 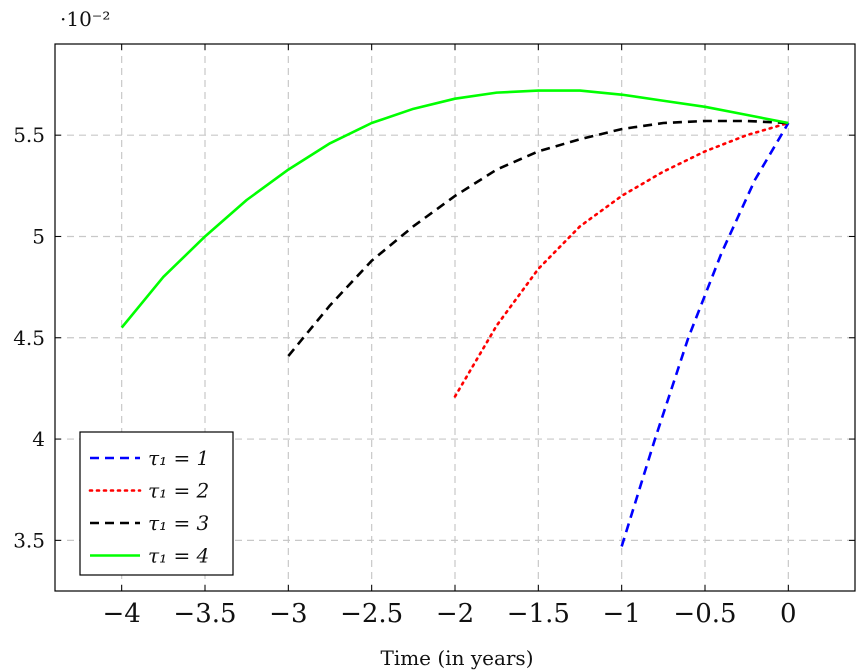 I want to click on y-axis-scale-label: ·10⁻², so click(x=85, y=19).